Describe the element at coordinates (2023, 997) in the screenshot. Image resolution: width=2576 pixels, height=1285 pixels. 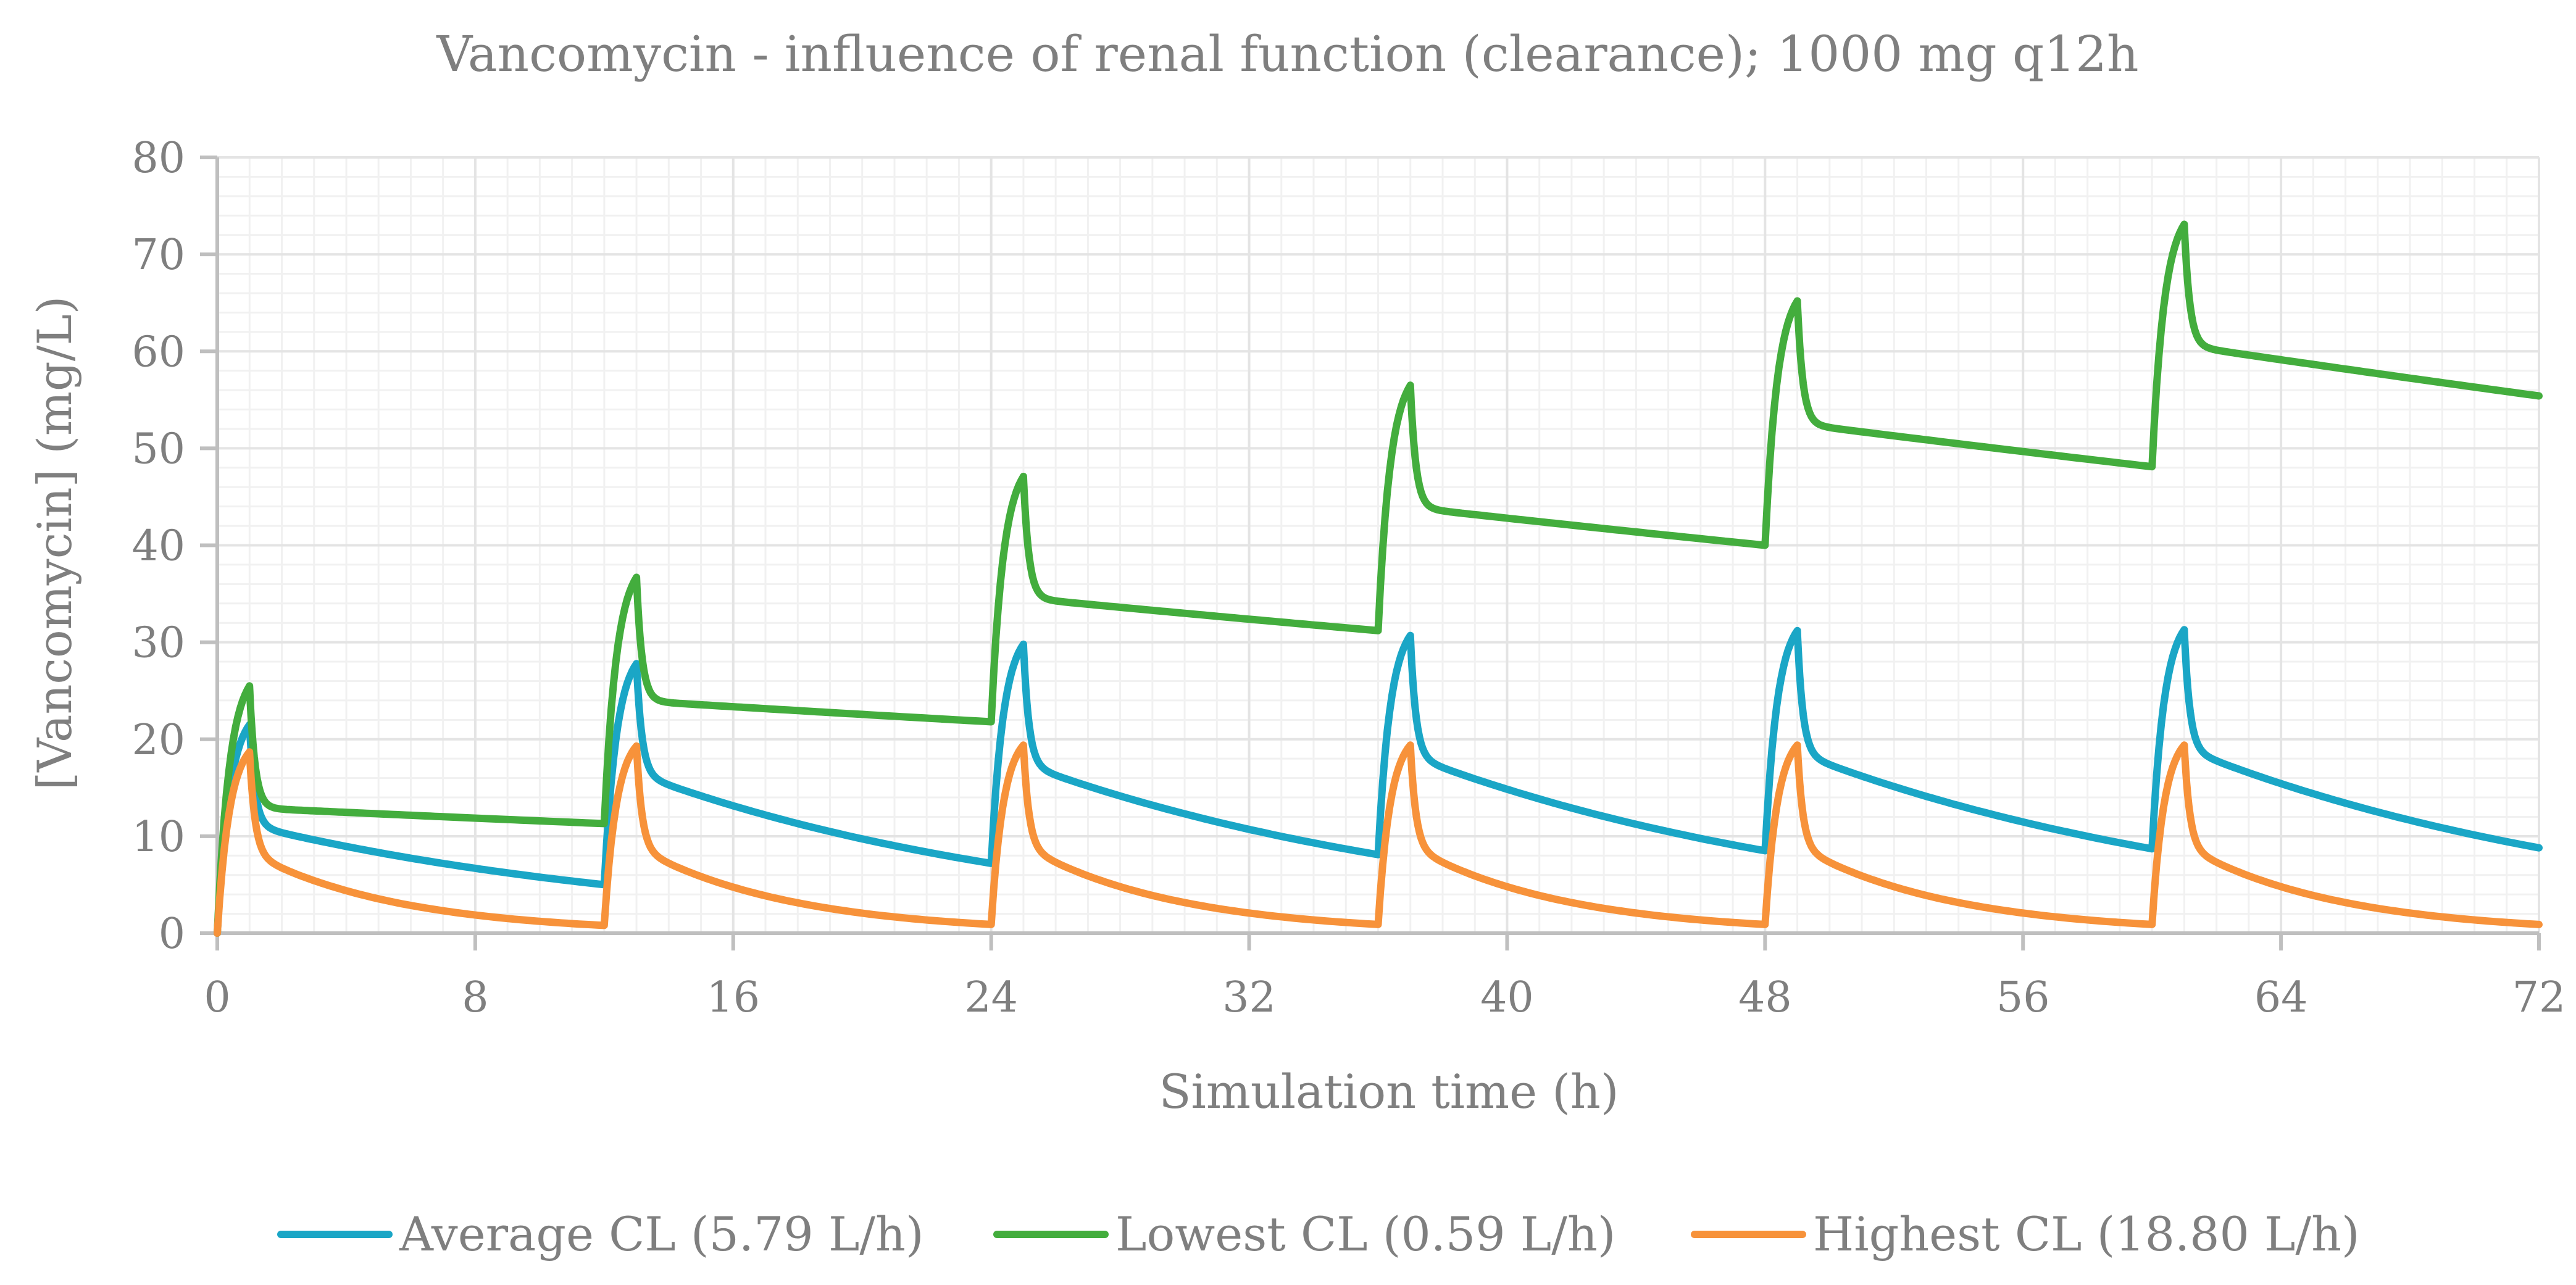
I see `x-tick-label: 56` at that location.